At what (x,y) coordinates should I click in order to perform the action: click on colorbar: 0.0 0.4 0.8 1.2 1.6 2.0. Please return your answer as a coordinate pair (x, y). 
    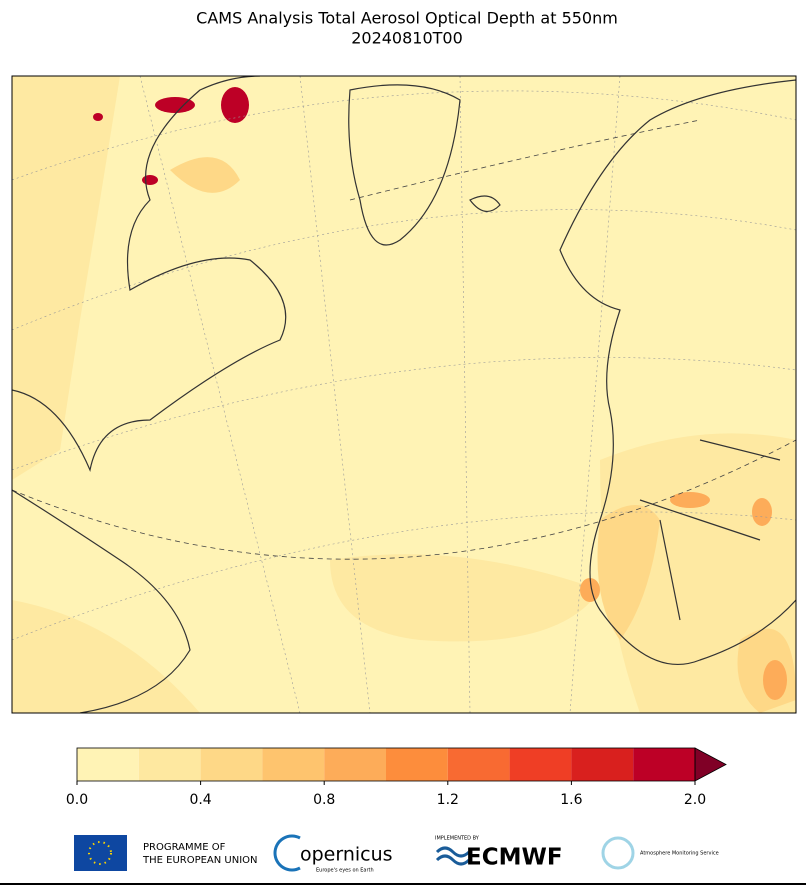
    Looking at the image, I should click on (396, 777).